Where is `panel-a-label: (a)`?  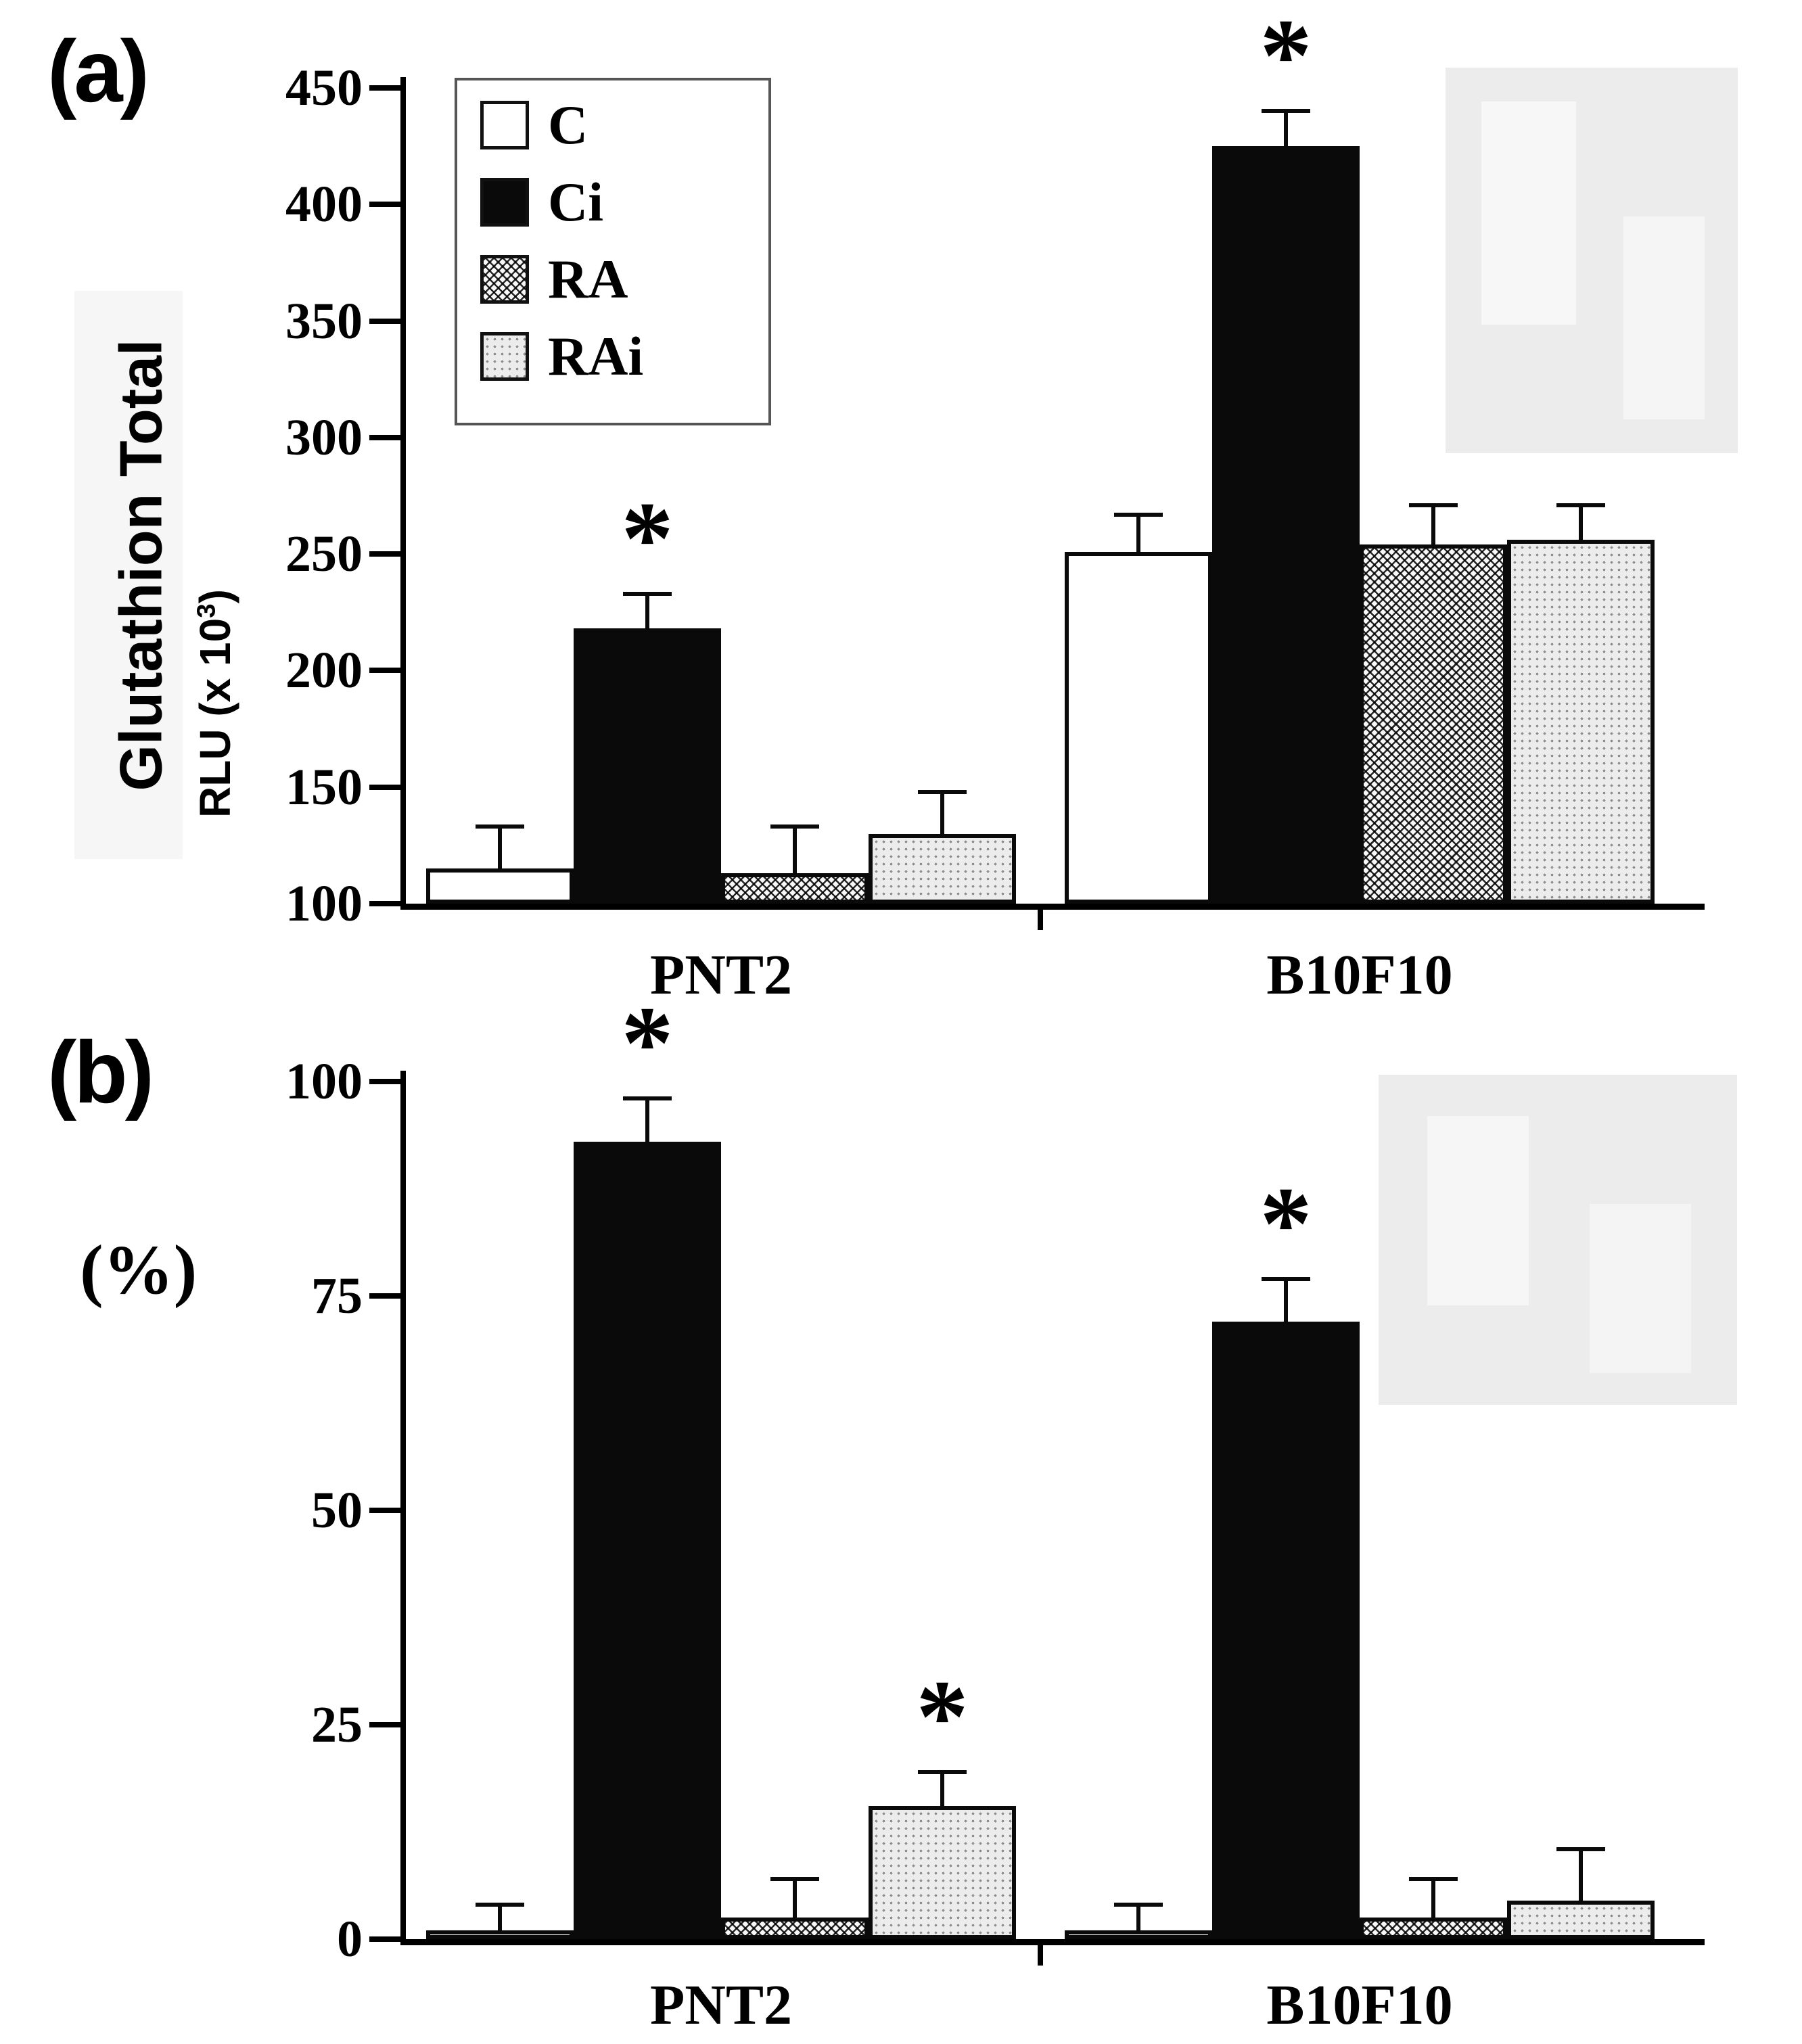 panel-a-label: (a) is located at coordinates (98, 71).